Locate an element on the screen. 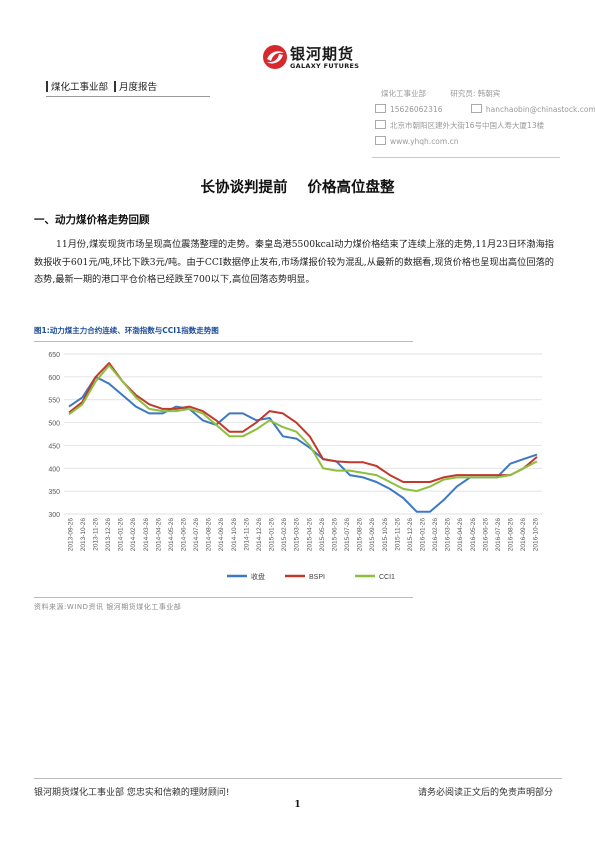 This screenshot has width=595, height=842. contact-rule is located at coordinates (466, 157).